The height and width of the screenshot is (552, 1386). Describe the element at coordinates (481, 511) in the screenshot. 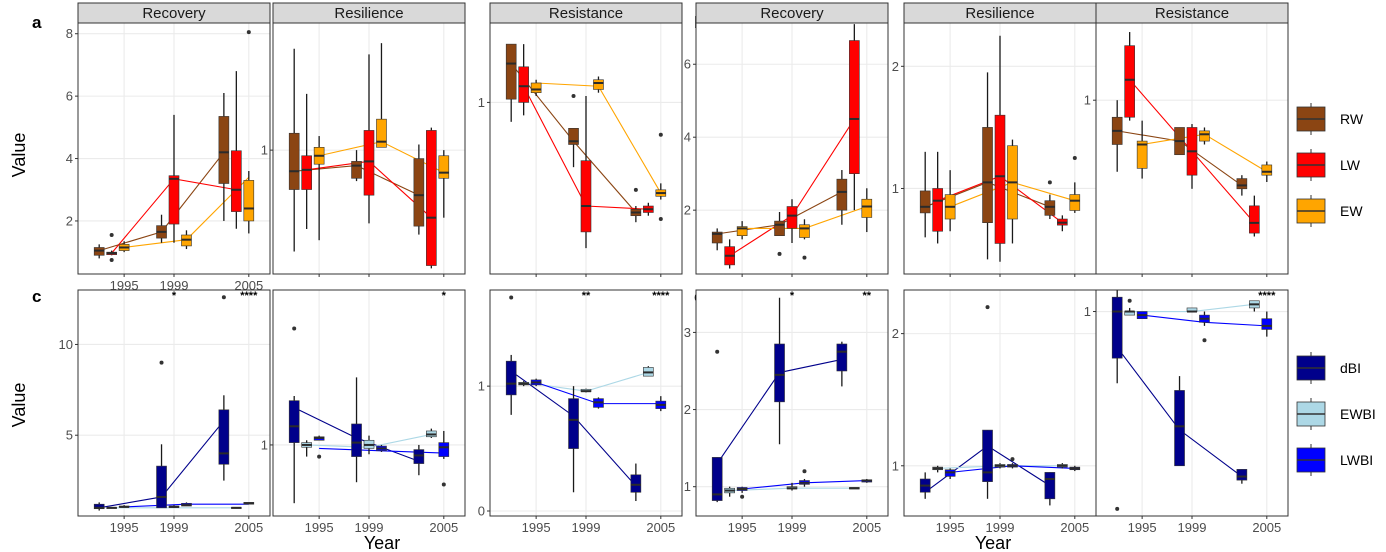

I see `y-tick-label: 0` at that location.